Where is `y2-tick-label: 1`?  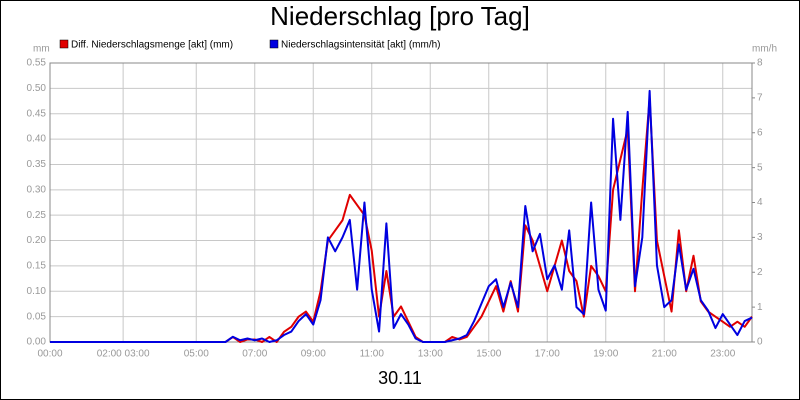 y2-tick-label: 1 is located at coordinates (760, 307).